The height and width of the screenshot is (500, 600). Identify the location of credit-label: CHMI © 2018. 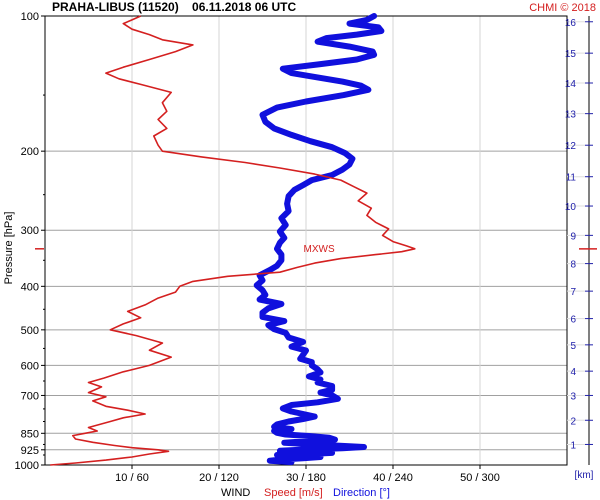
(562, 8).